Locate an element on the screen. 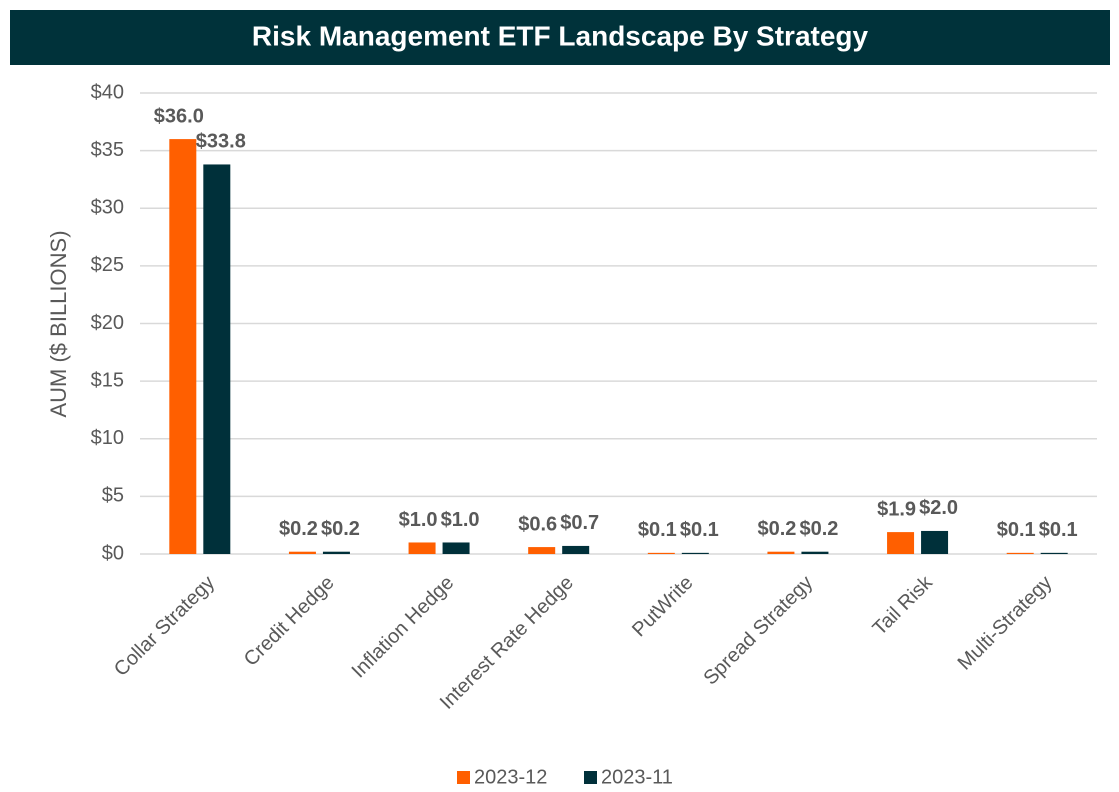 The image size is (1119, 792). y-tick-label: $30 is located at coordinates (107, 208).